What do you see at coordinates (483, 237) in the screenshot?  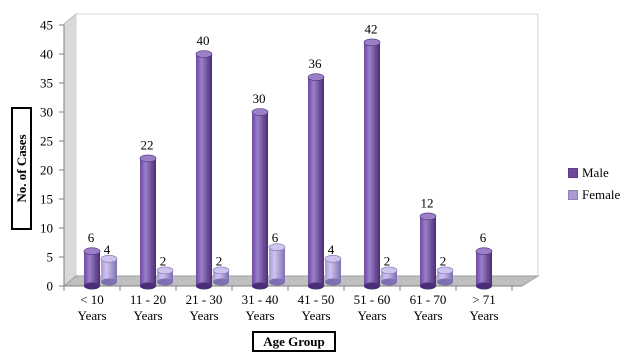 I see `data-label-male-7: 6` at bounding box center [483, 237].